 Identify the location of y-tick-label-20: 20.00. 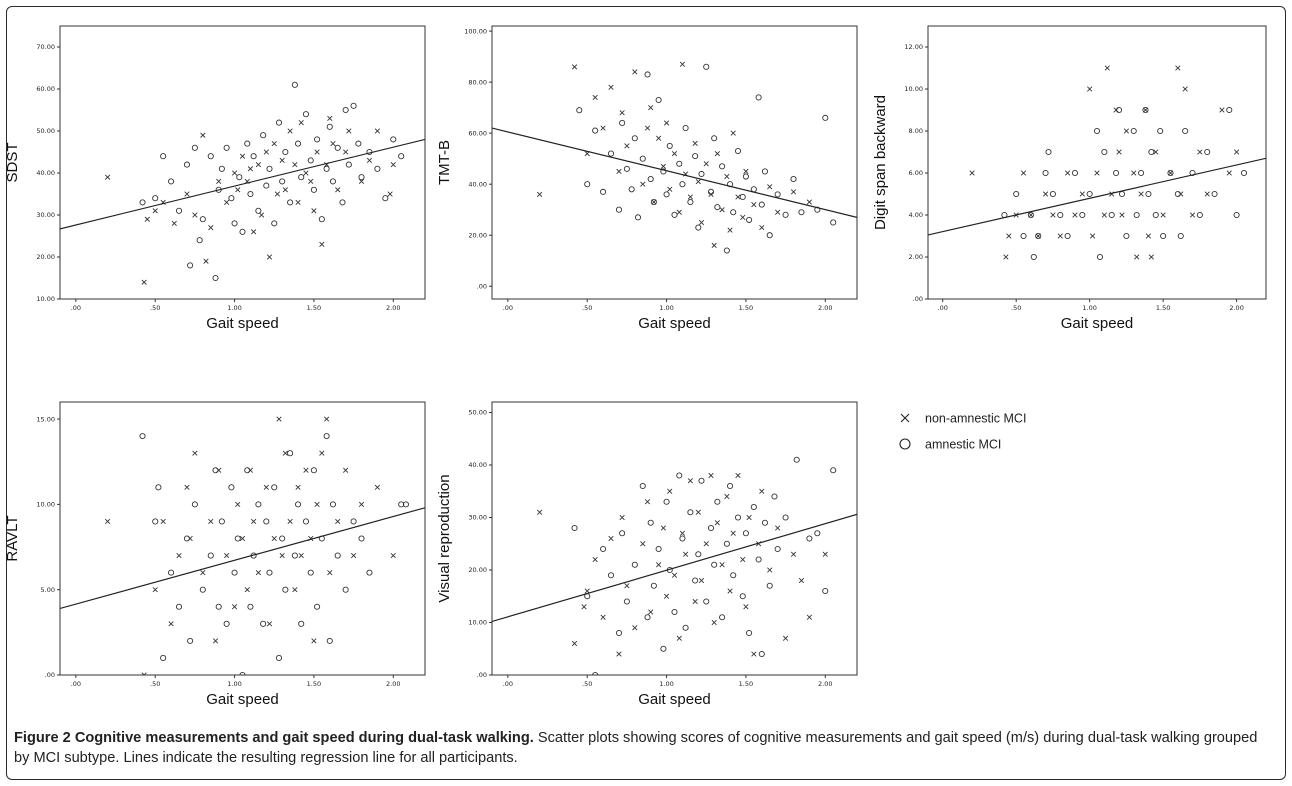
(477, 570).